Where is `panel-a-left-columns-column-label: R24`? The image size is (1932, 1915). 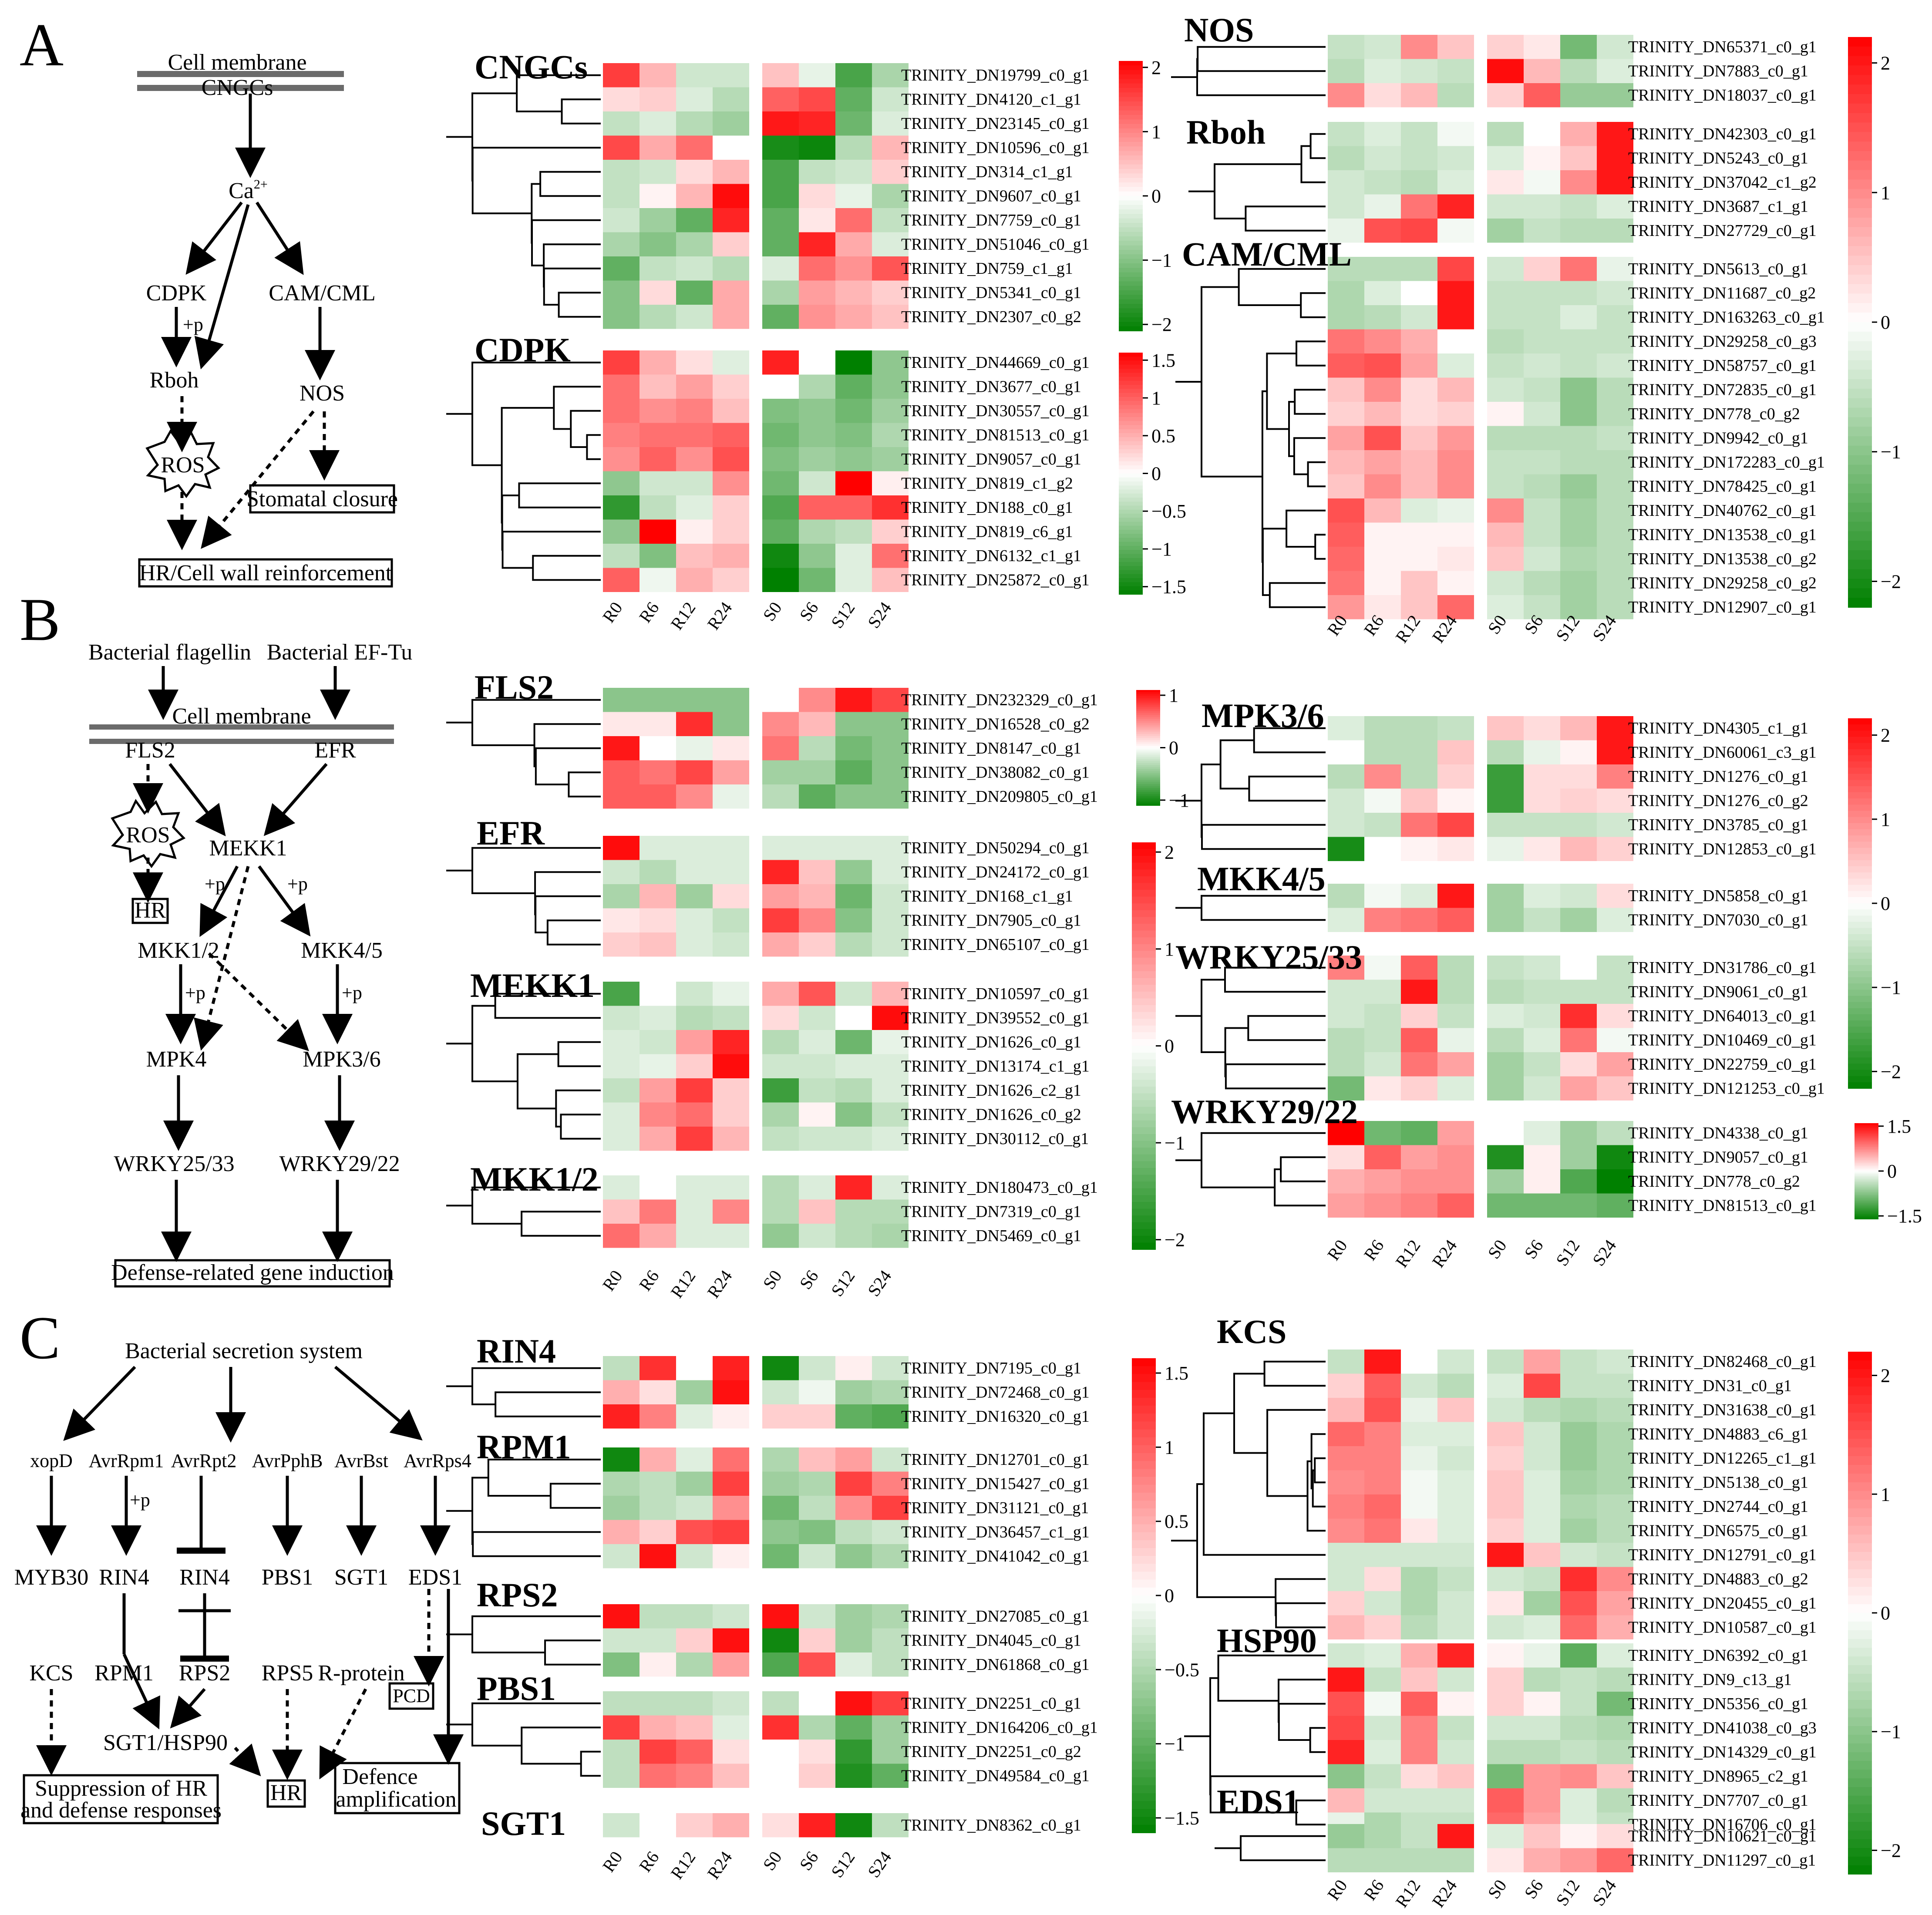 panel-a-left-columns-column-label: R24 is located at coordinates (719, 615).